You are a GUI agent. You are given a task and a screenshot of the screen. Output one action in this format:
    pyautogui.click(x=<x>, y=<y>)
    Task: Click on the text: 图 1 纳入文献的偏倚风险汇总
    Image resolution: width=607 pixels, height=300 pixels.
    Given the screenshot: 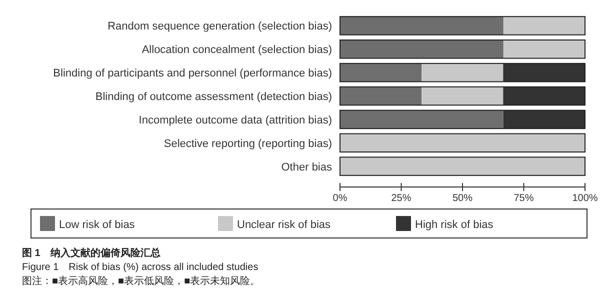 What is the action you would take?
    pyautogui.click(x=92, y=253)
    